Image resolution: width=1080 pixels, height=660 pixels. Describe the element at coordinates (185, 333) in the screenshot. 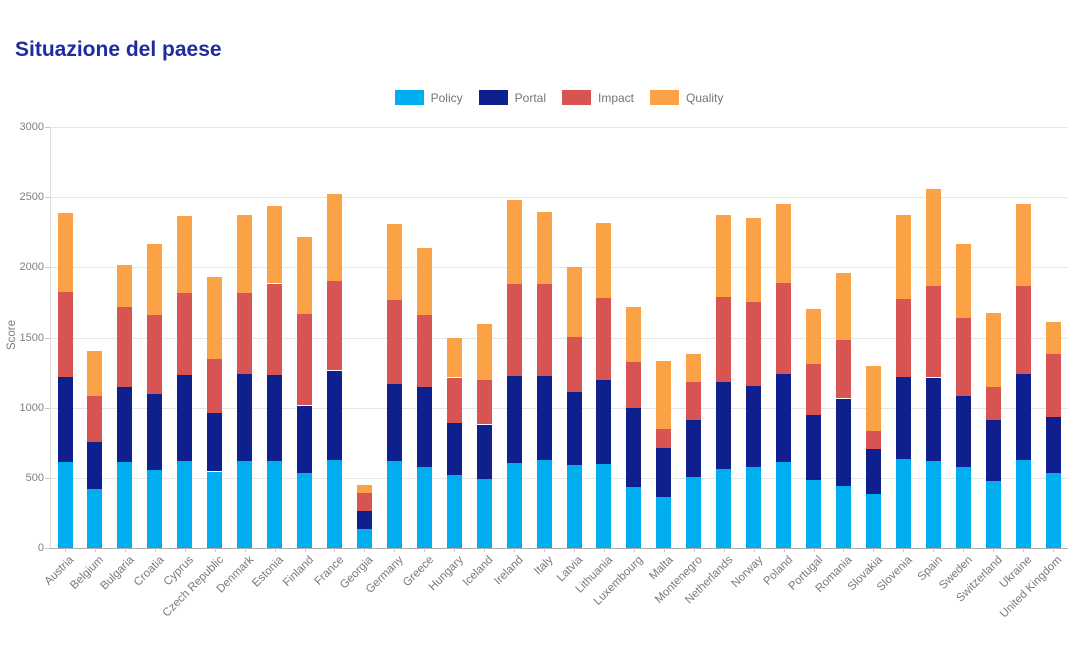

I see `bar-cyprus-impact` at that location.